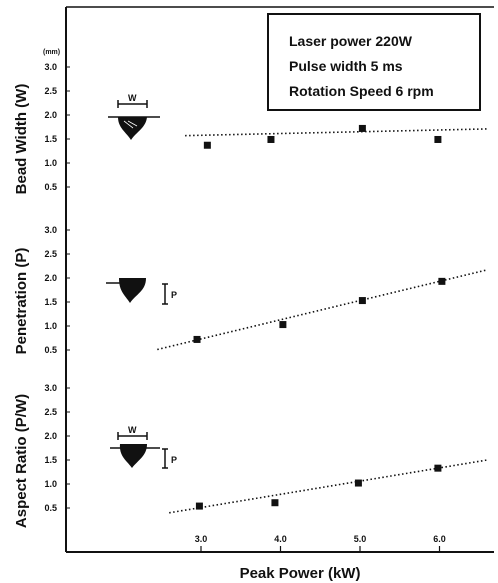 The image size is (498, 583). What do you see at coordinates (50, 412) in the screenshot?
I see `aspect-ratio-ytick-label: 2.5` at bounding box center [50, 412].